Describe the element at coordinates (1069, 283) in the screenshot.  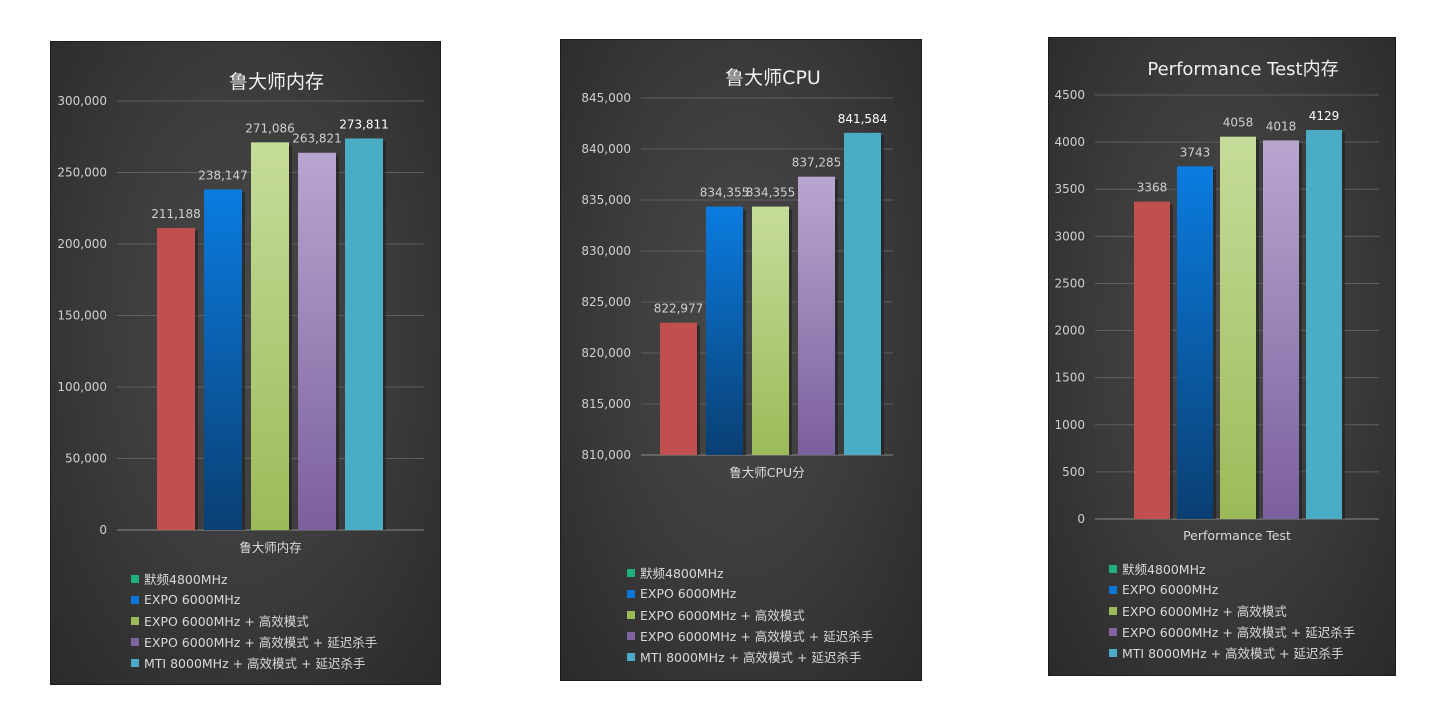
I see `y-tick-label: 2500` at that location.